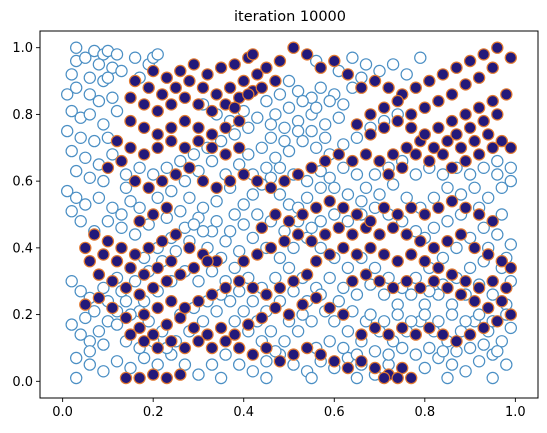 Image resolution: width=547 pixels, height=433 pixels. What do you see at coordinates (153, 412) in the screenshot?
I see `x-tick-label: 0.2` at bounding box center [153, 412].